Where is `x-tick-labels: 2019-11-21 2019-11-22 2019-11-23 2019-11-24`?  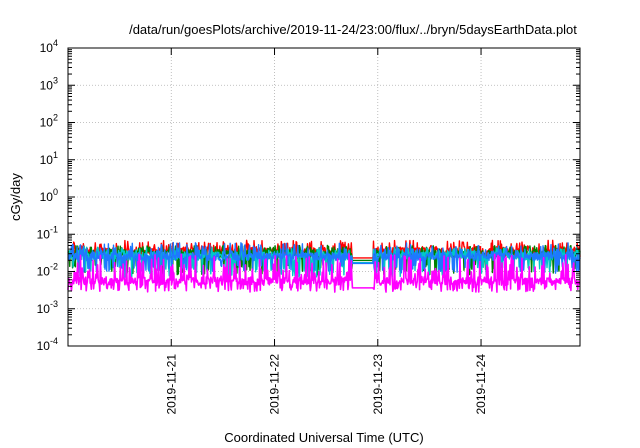
x-tick-labels: 2019-11-21 2019-11-22 2019-11-23 2019-11-24 is located at coordinates (326, 384).